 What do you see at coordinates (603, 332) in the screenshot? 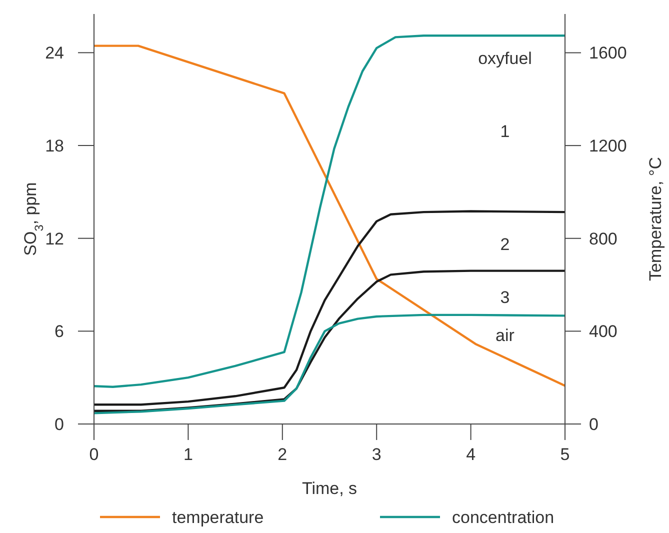
I see `y2-tick-label: 400` at bounding box center [603, 332].